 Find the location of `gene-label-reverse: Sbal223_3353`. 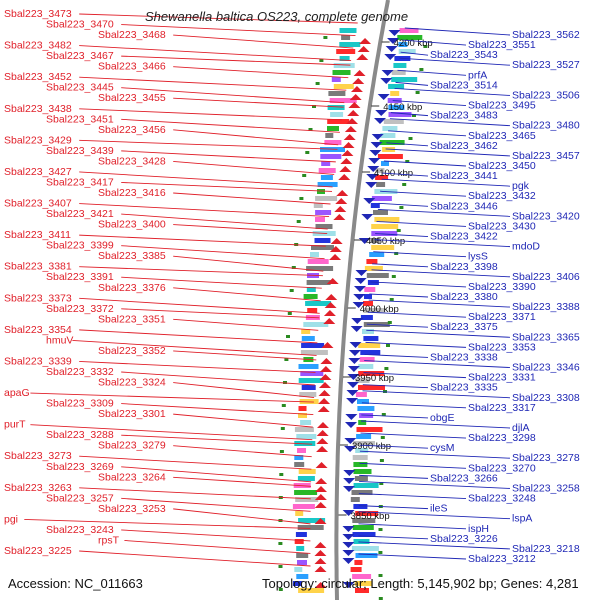

gene-label-reverse: Sbal223_3353 is located at coordinates (502, 347).